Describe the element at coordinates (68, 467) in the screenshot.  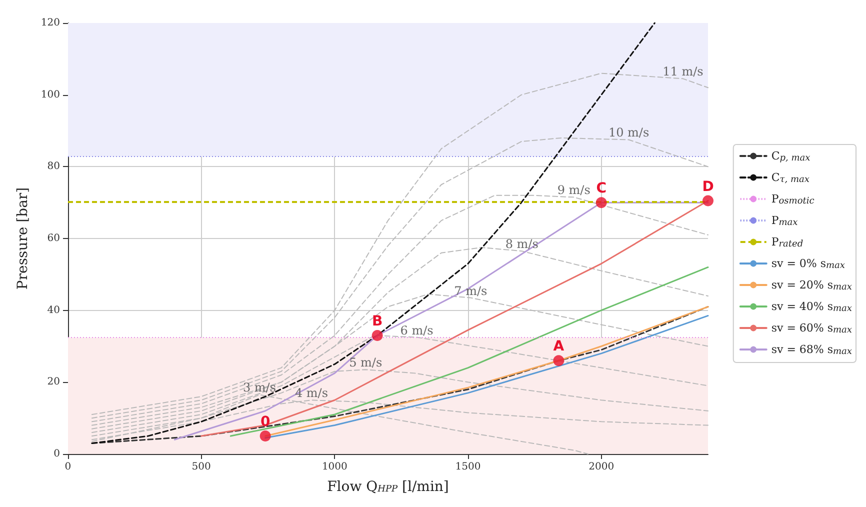
I see `x-tick-label: 0` at that location.